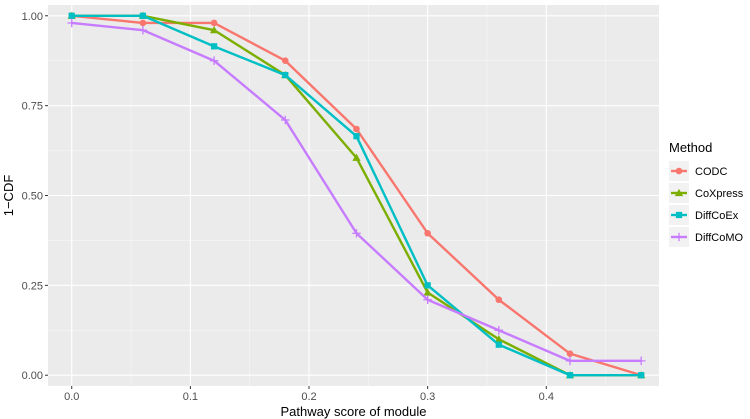  Describe the element at coordinates (32, 107) in the screenshot. I see `y-tick-label: 0.75` at that location.